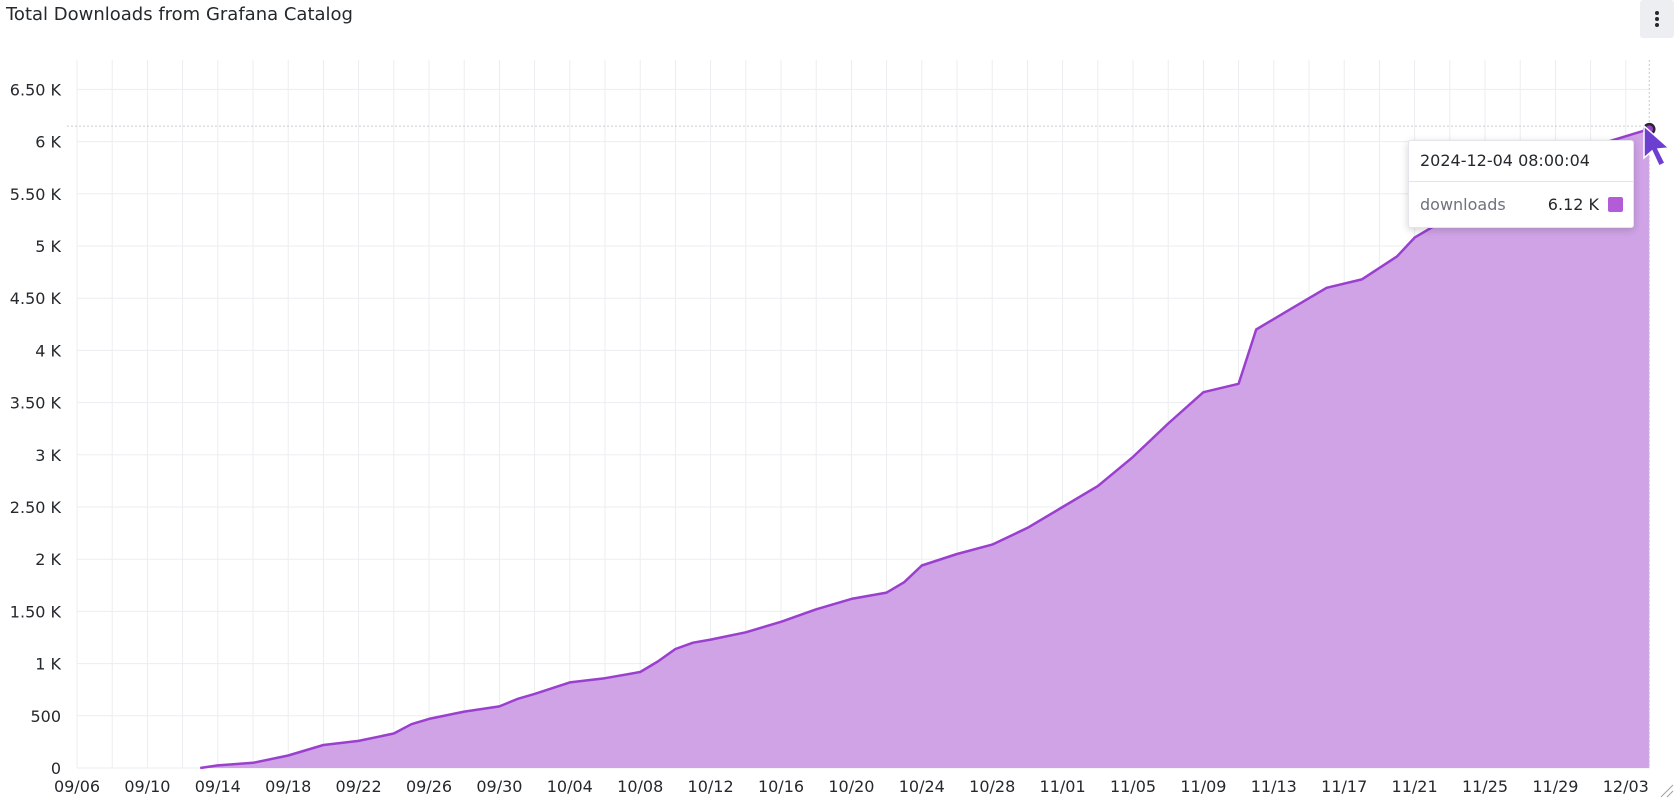 This screenshot has width=1675, height=800. What do you see at coordinates (48, 246) in the screenshot?
I see `y-tick-label: 5 K` at bounding box center [48, 246].